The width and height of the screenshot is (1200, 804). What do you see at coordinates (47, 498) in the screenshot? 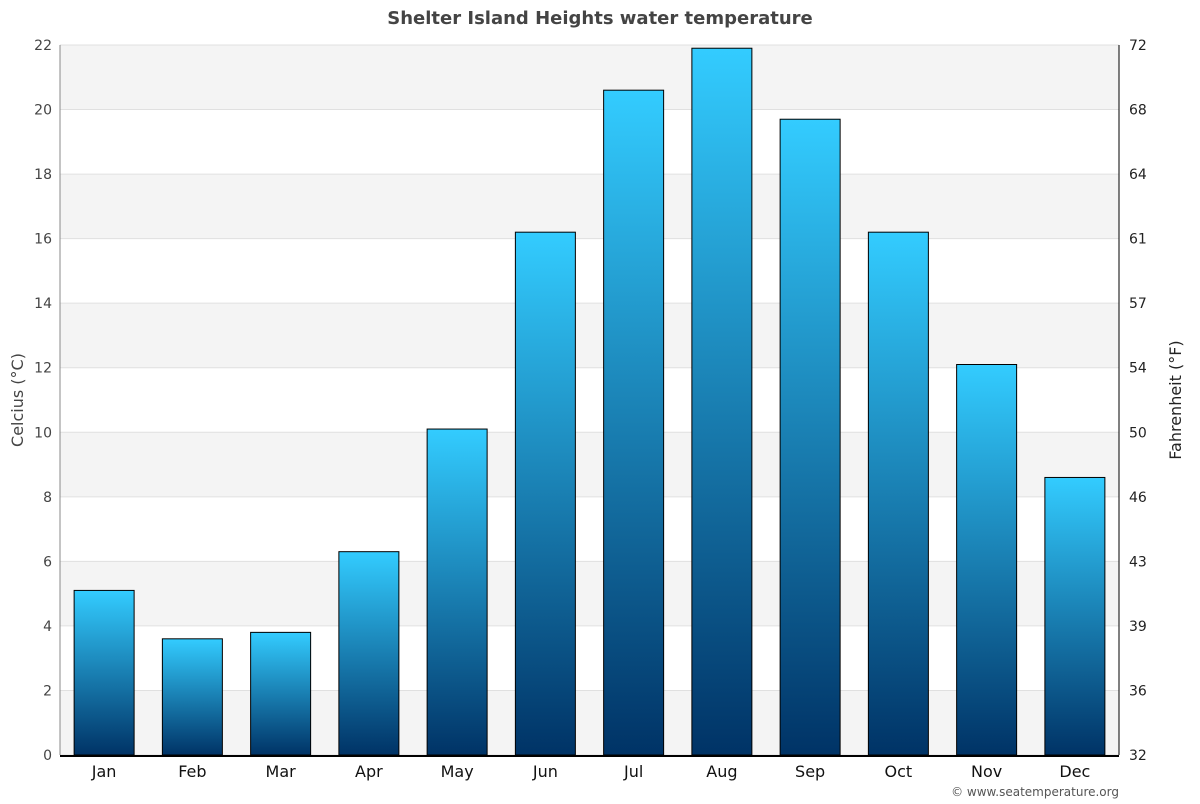
I see `y-tick-label-left: 8` at bounding box center [47, 498].